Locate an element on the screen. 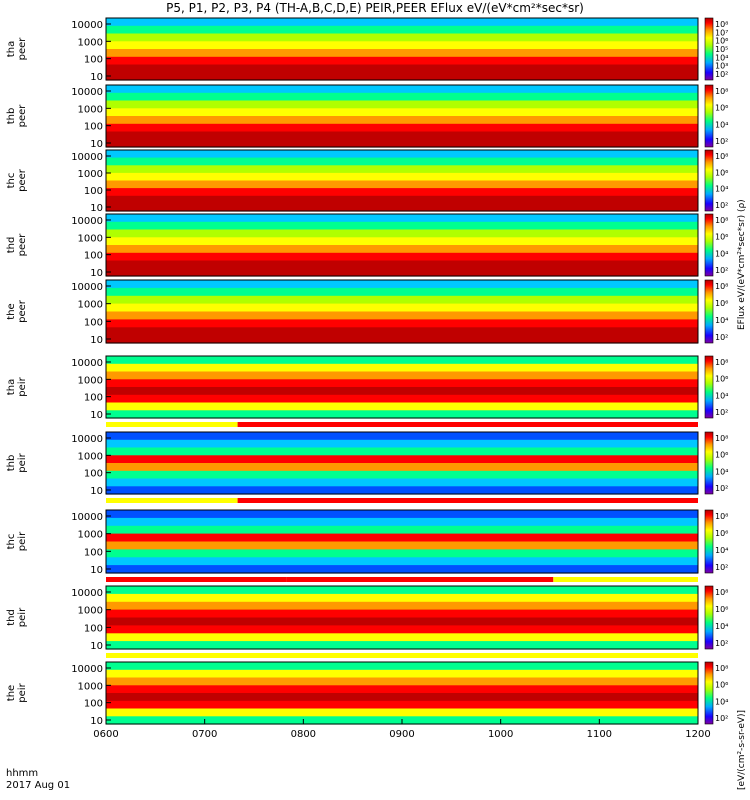 The height and width of the screenshot is (800, 750). panel-the-peir: 10000 1000 100 10 the peir 10⁸ 10⁶ 10⁴ 10² is located at coordinates (367, 694).